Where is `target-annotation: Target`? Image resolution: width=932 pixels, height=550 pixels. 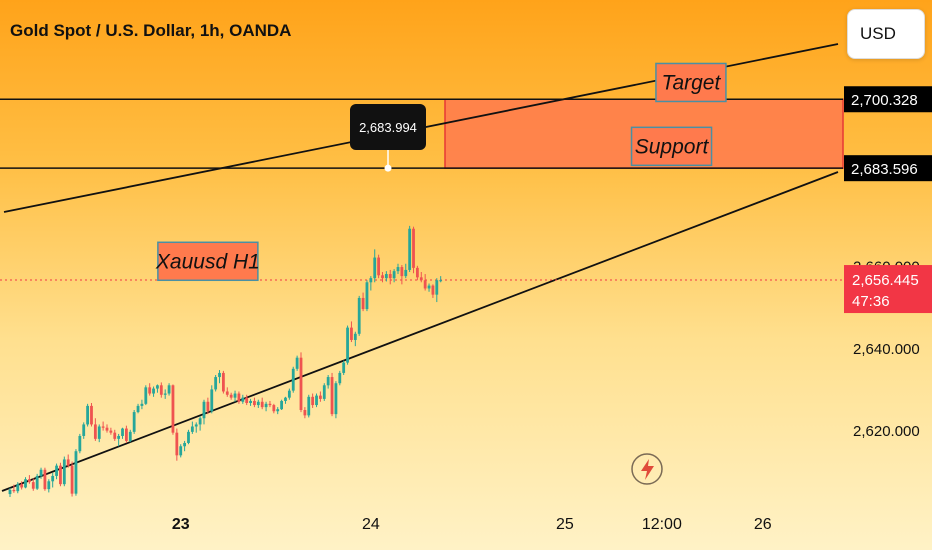
target-annotation: Target is located at coordinates (691, 82).